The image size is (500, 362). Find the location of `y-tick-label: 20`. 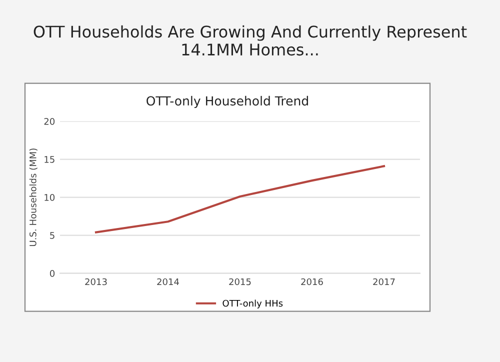

y-tick-label: 20 is located at coordinates (49, 121).